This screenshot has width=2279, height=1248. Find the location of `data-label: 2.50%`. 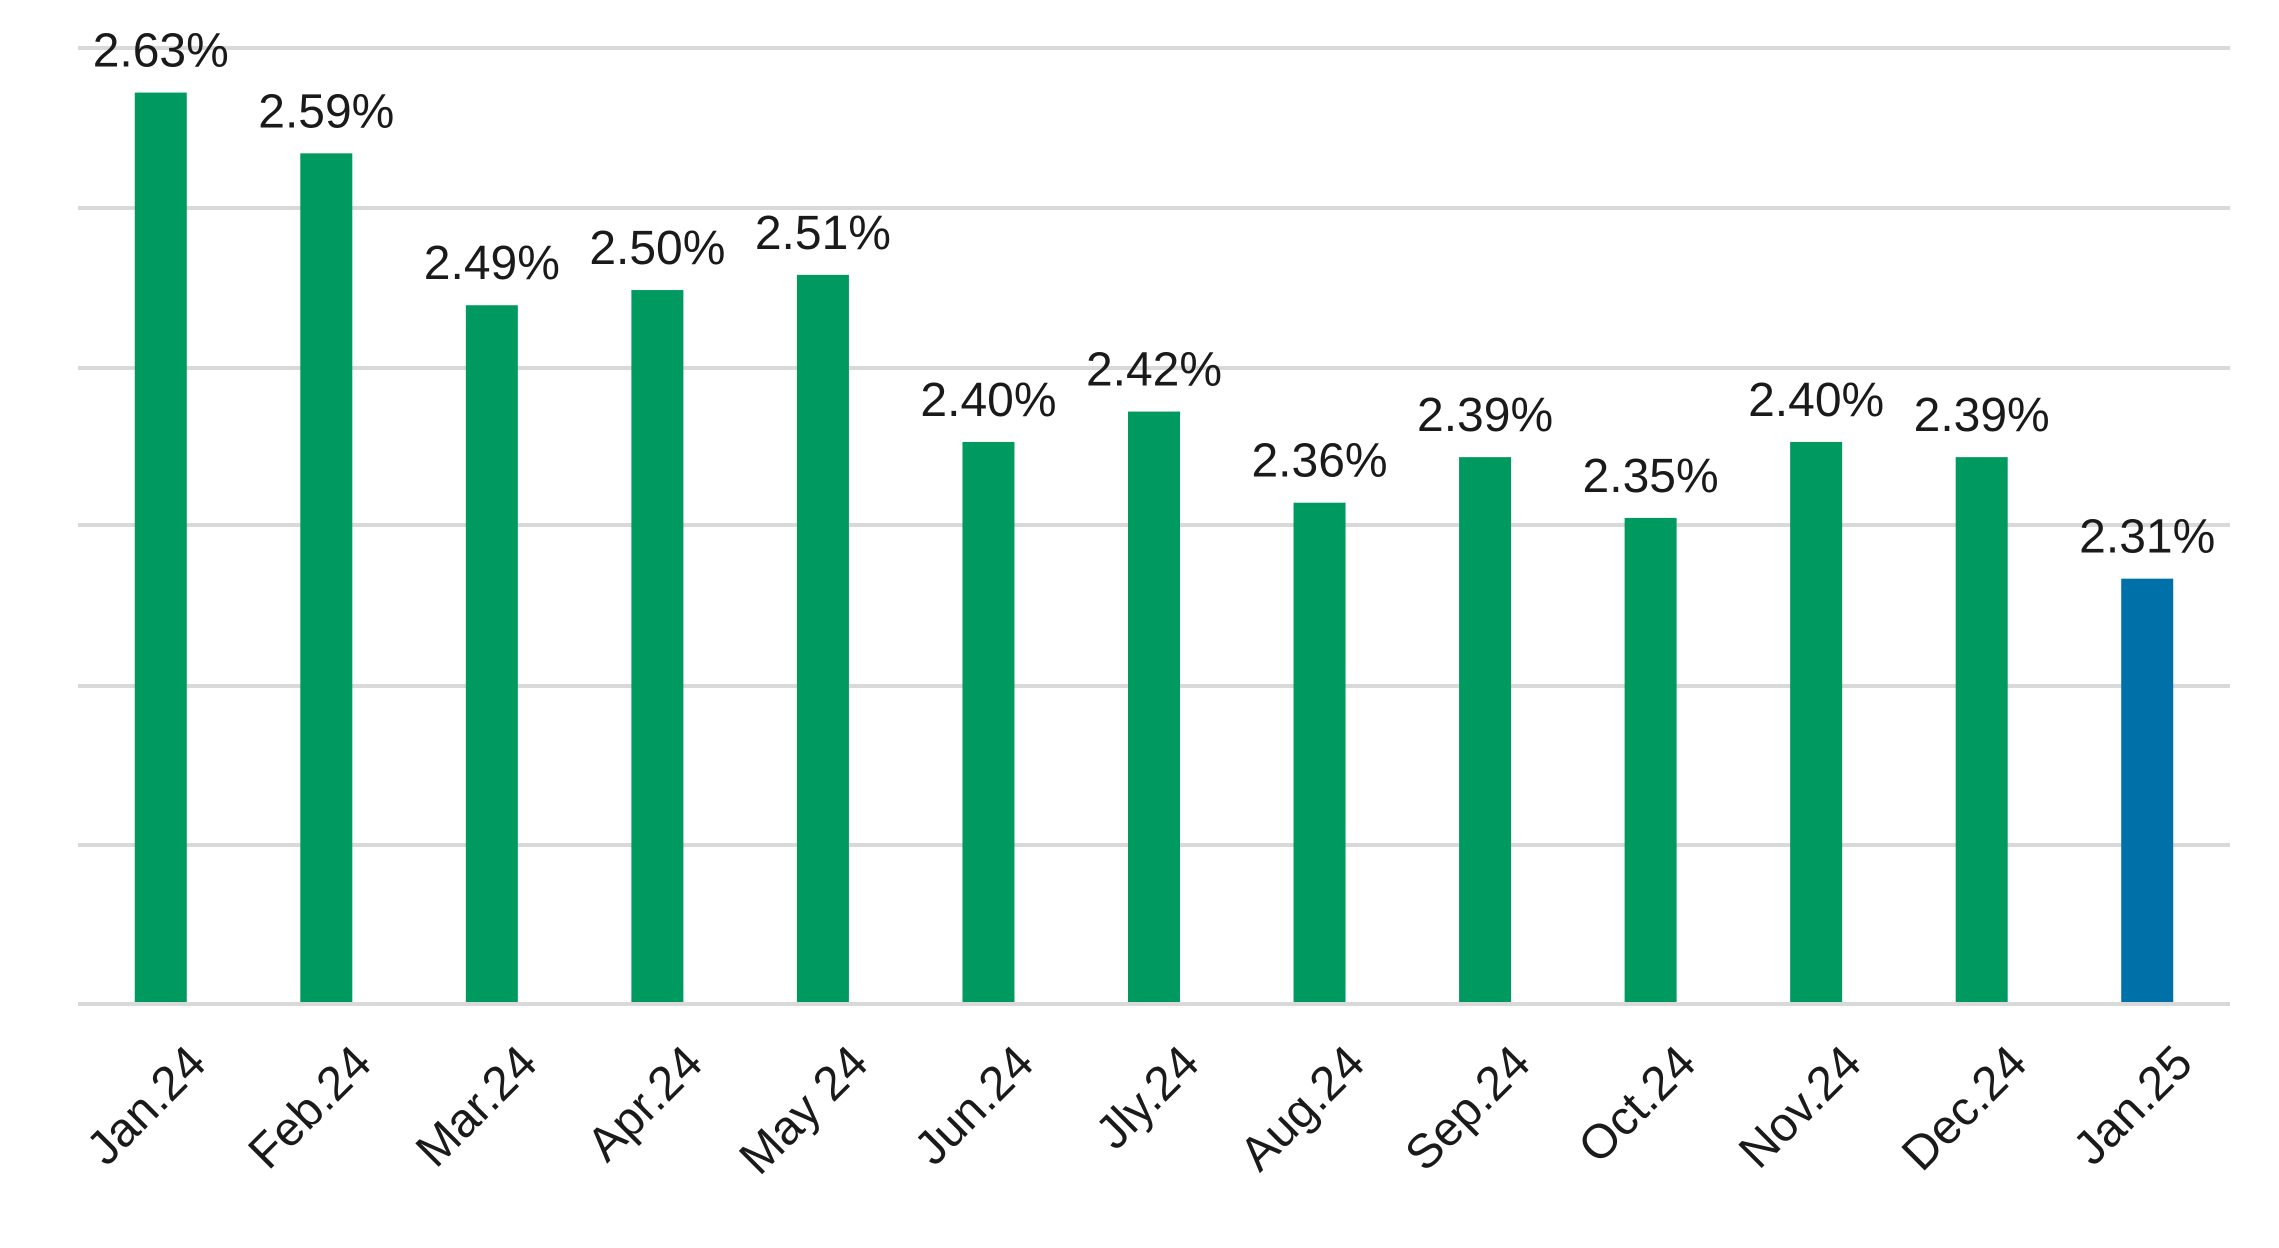

data-label: 2.50% is located at coordinates (657, 248).